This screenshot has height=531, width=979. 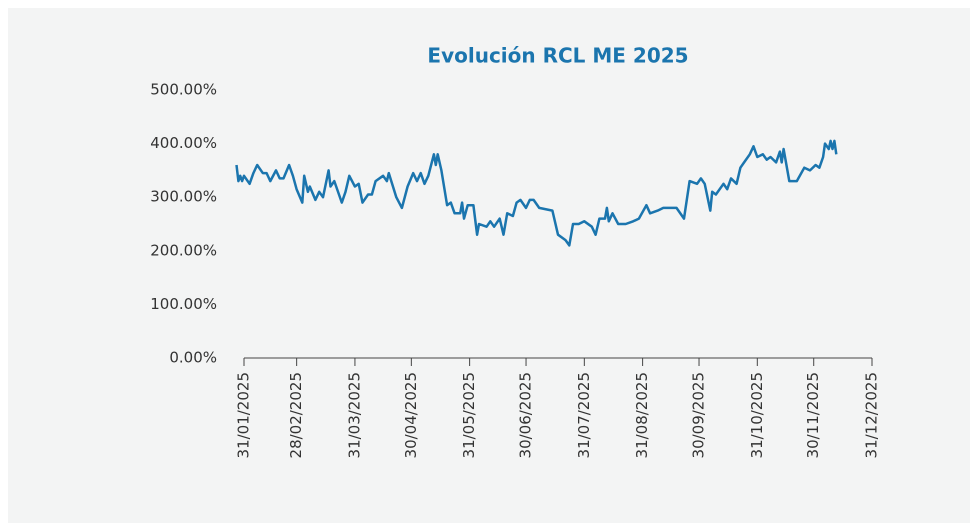 I want to click on chart-title: Evolución RCL ME 2025, so click(x=557, y=56).